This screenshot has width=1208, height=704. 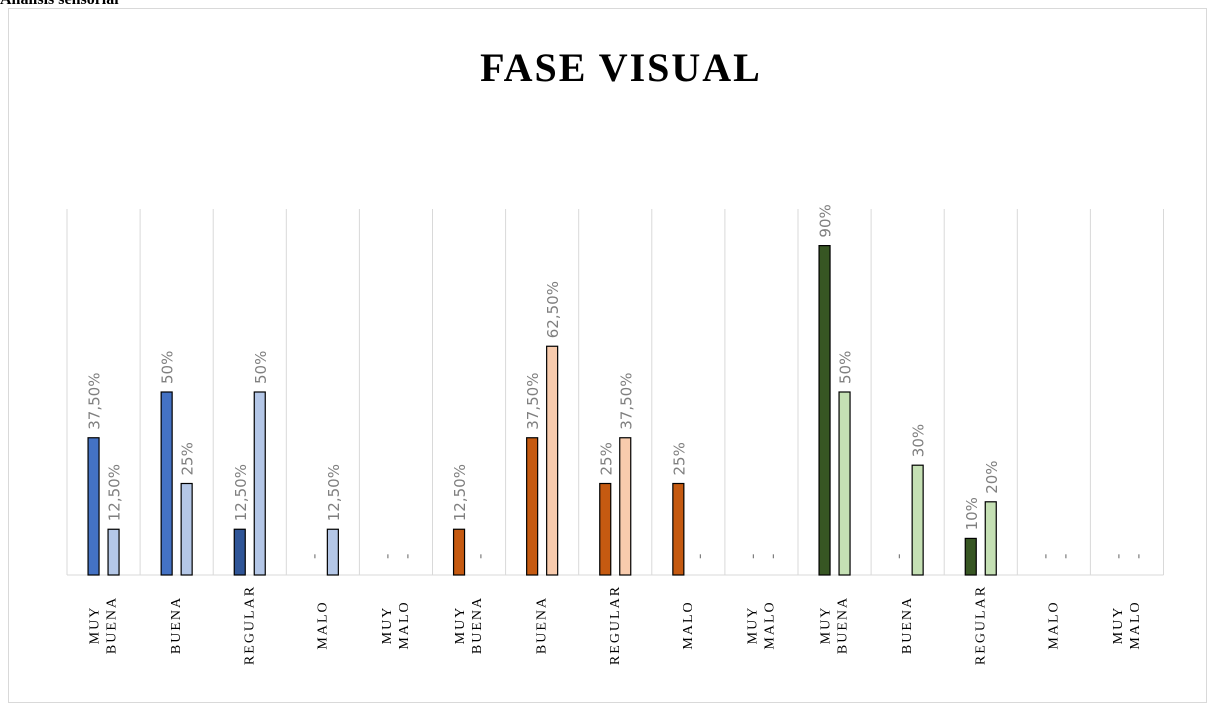 What do you see at coordinates (553, 309) in the screenshot?
I see `data-label: 62,50%` at bounding box center [553, 309].